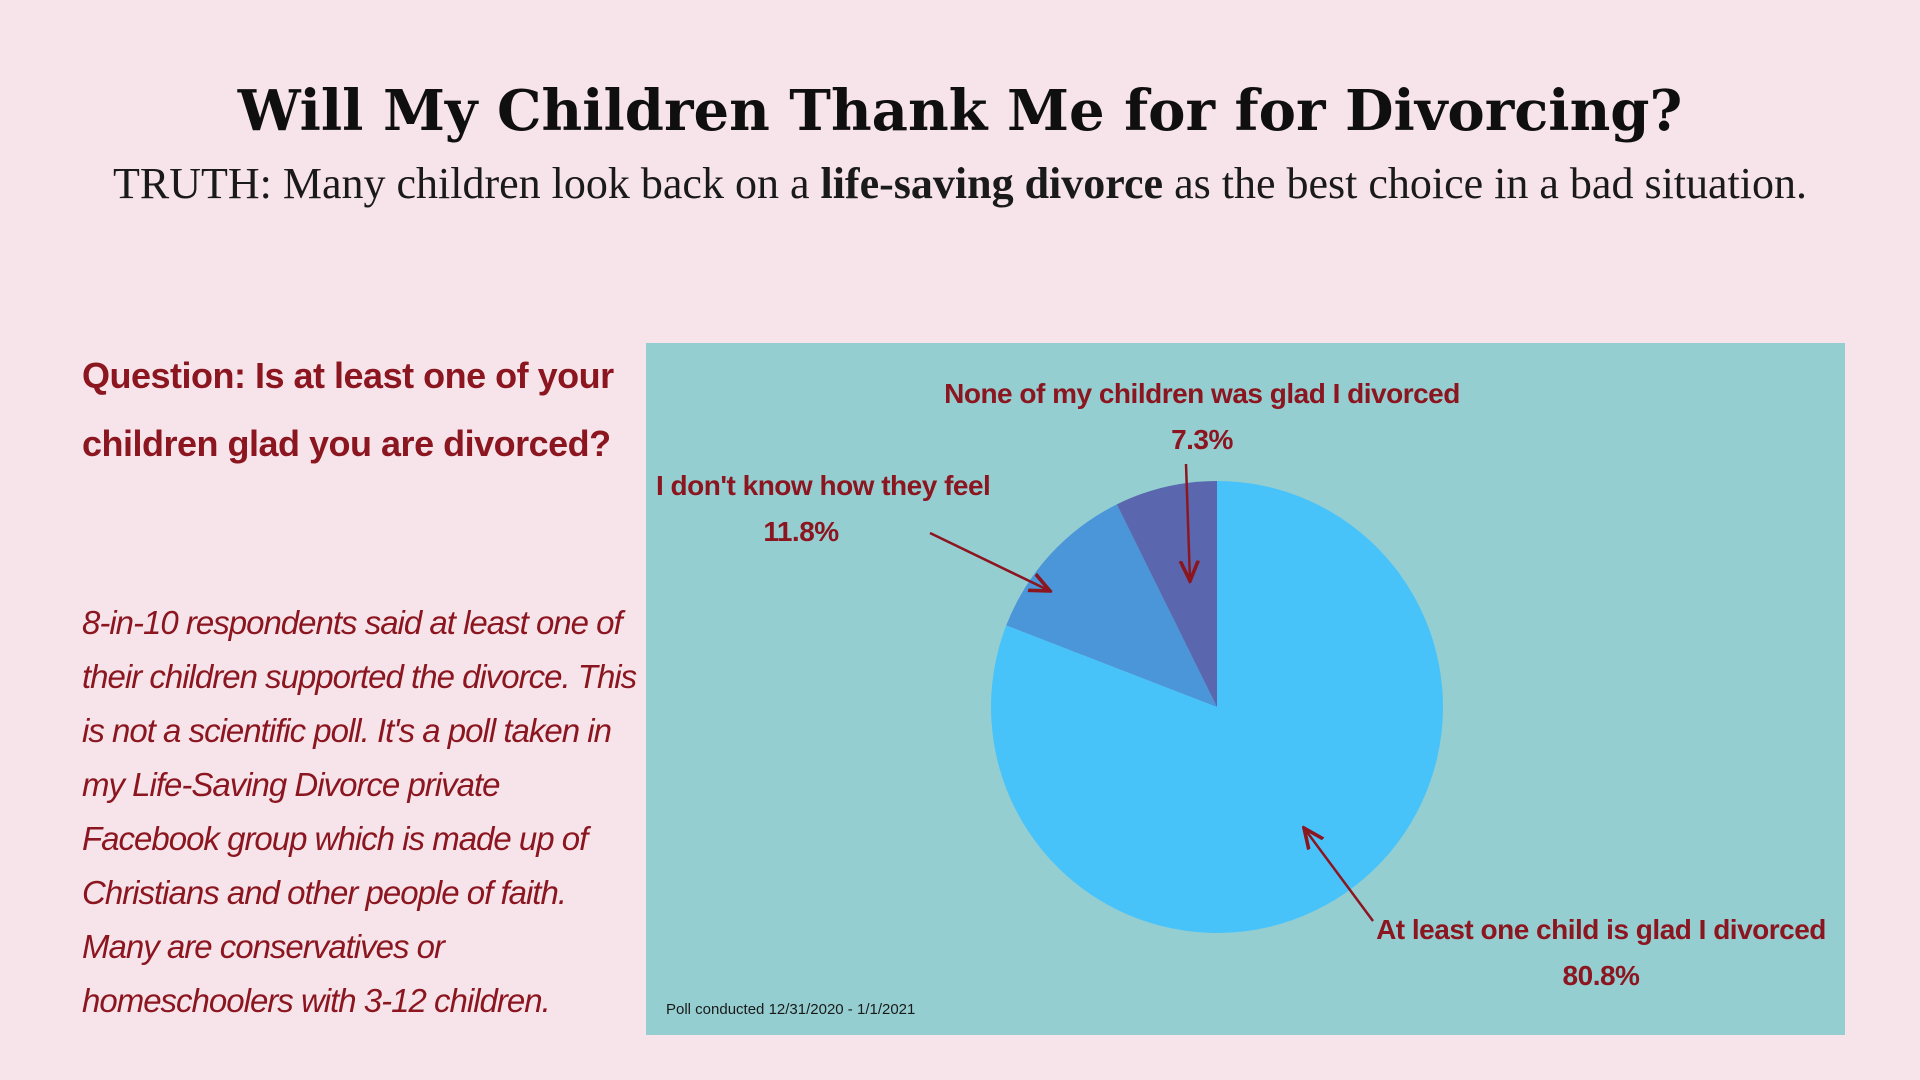 The height and width of the screenshot is (1080, 1920). Describe the element at coordinates (1111, 605) in the screenshot. I see `pie-slice-dont-know` at that location.